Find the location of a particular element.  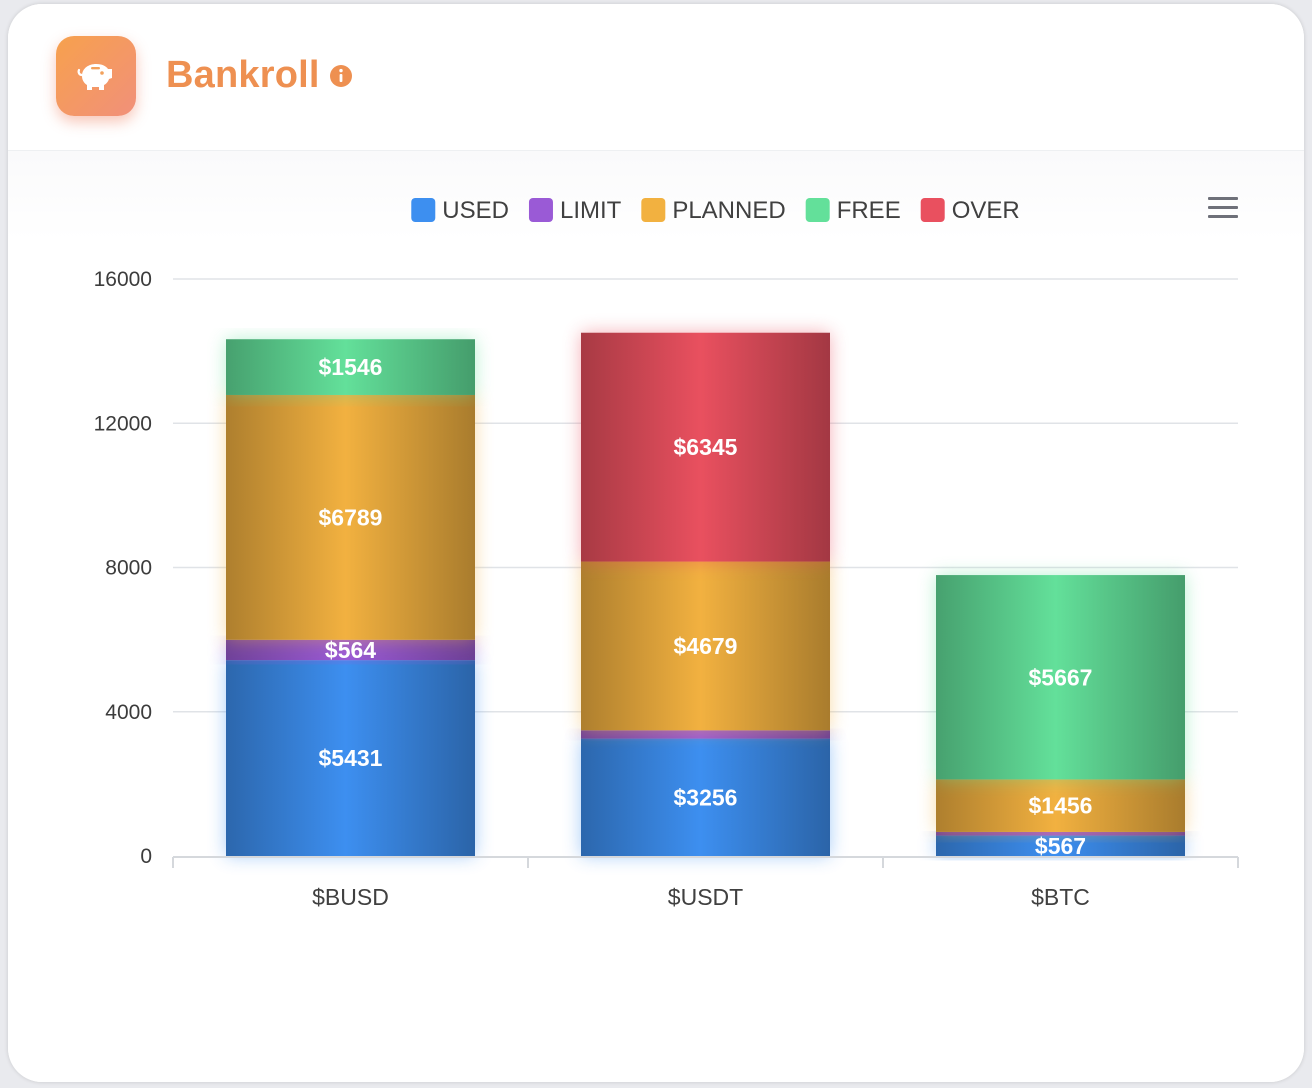

data-label: $567 is located at coordinates (1060, 846).